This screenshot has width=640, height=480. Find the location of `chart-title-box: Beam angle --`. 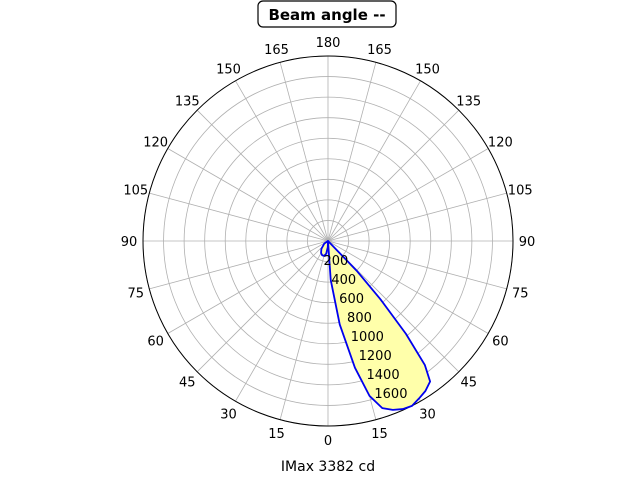

chart-title-box: Beam angle -- is located at coordinates (327, 14).